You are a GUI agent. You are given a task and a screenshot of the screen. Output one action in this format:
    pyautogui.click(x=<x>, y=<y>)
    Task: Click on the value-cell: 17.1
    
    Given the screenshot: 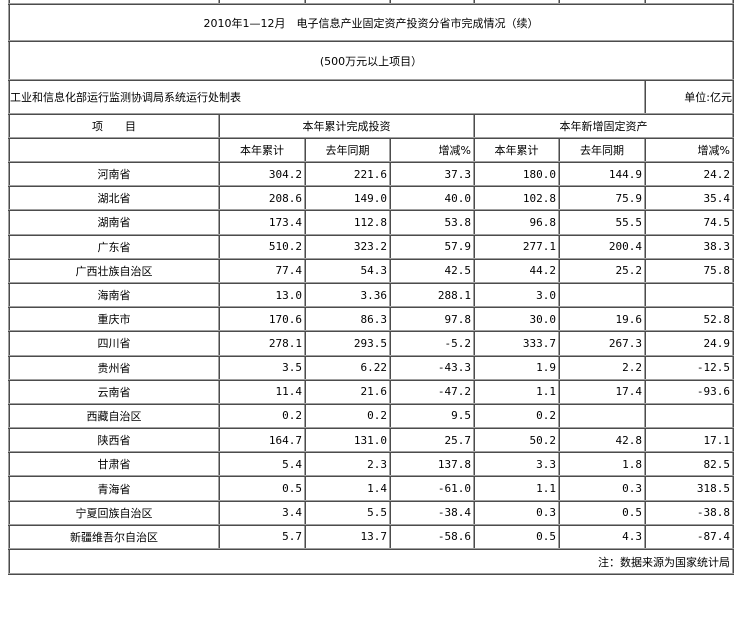 What is the action you would take?
    pyautogui.click(x=689, y=440)
    